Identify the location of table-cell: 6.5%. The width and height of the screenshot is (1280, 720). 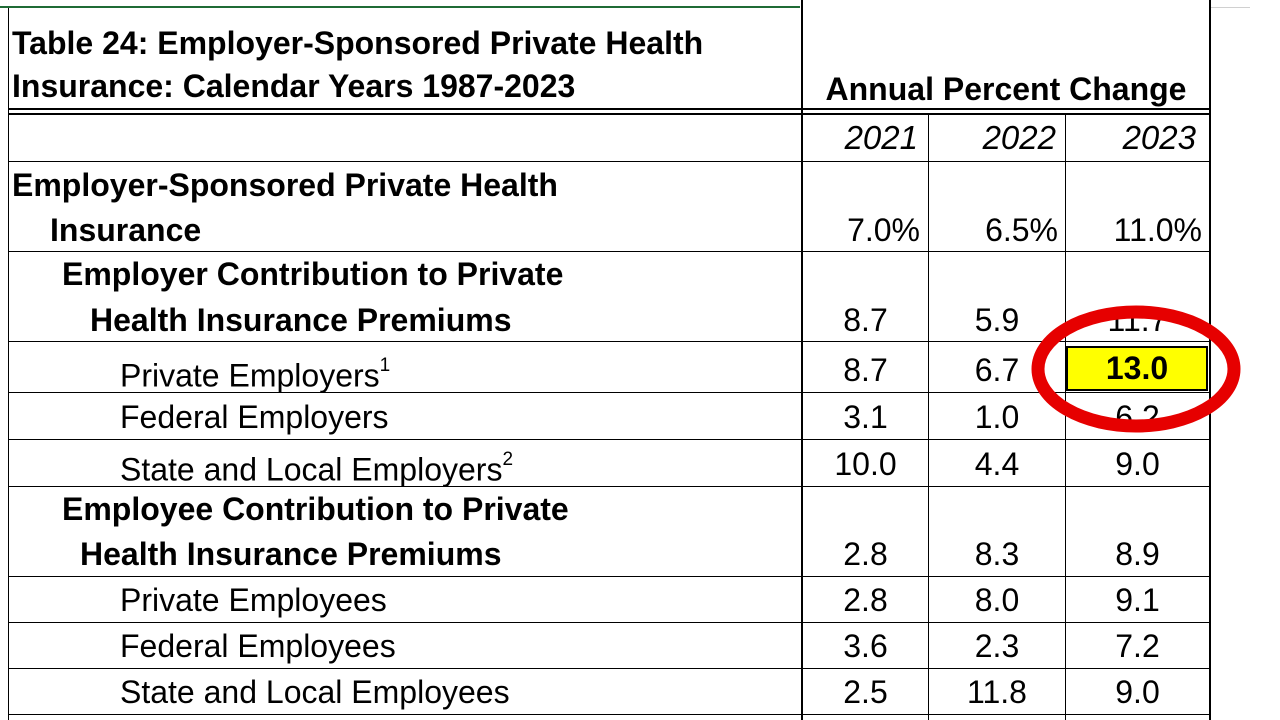
(1021, 230).